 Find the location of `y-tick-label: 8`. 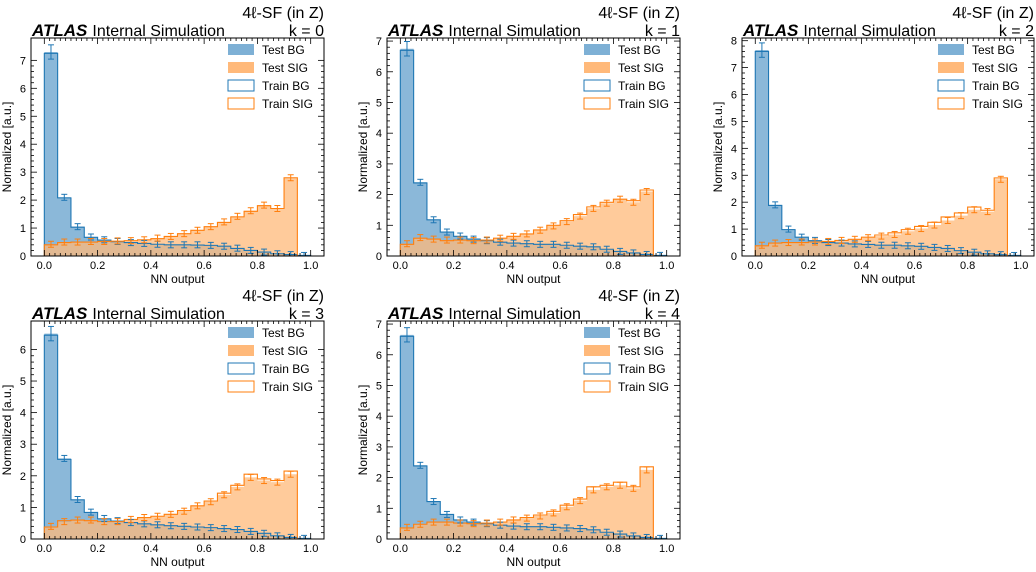

y-tick-label: 8 is located at coordinates (734, 42).